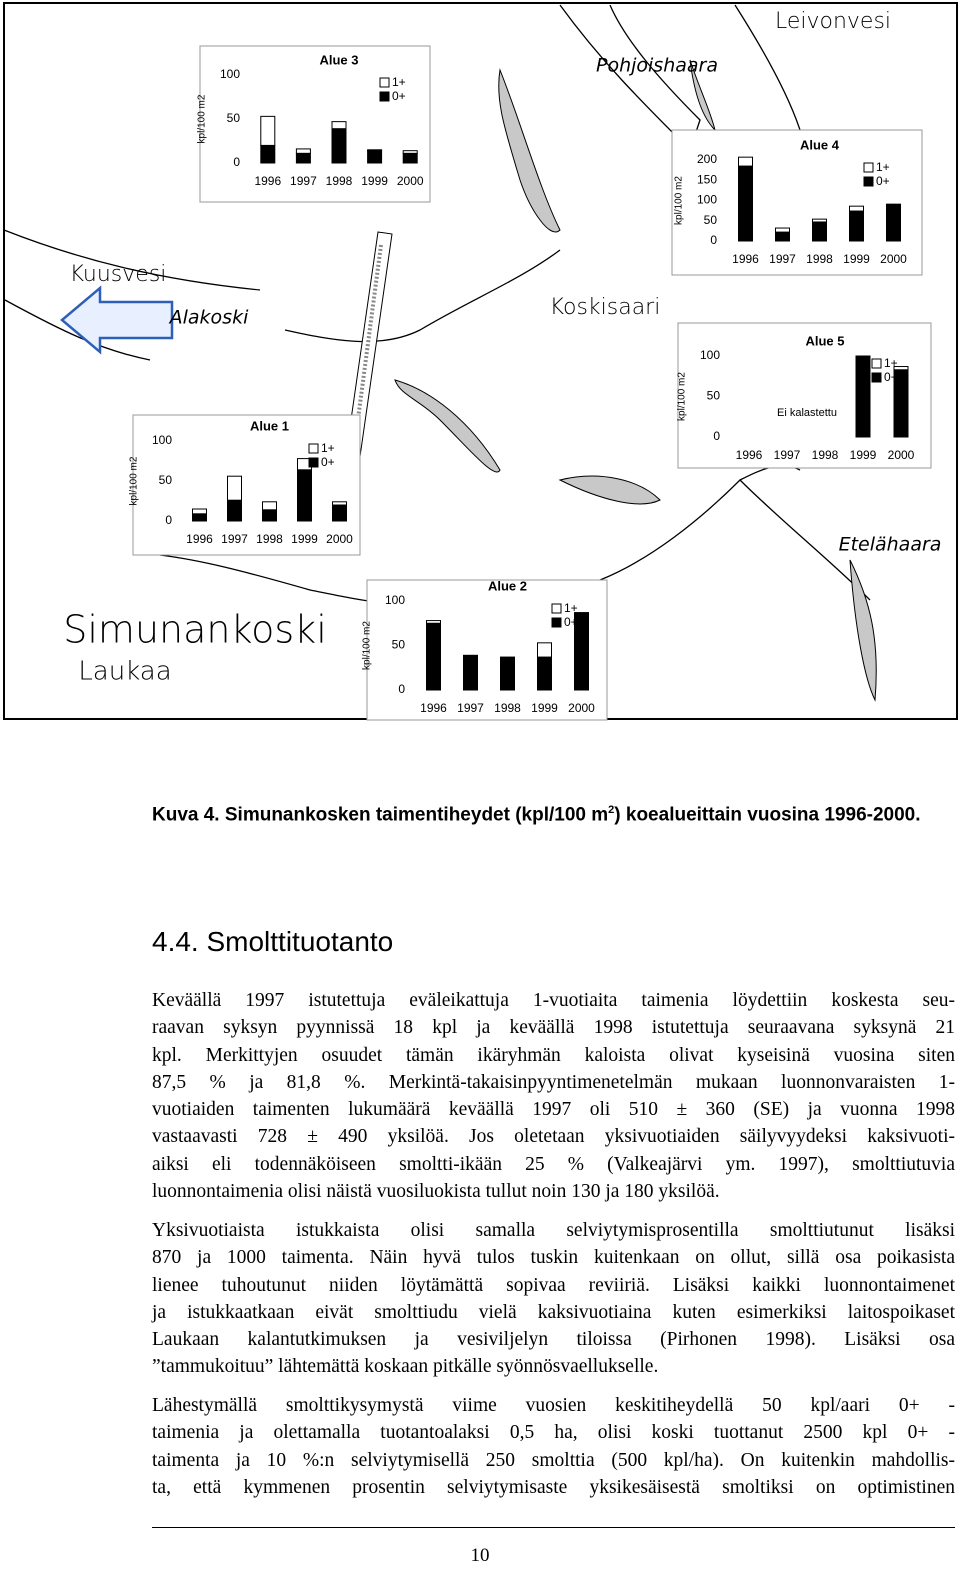 The height and width of the screenshot is (1569, 960). What do you see at coordinates (807, 413) in the screenshot?
I see `annotation: Ei kalastettu` at bounding box center [807, 413].